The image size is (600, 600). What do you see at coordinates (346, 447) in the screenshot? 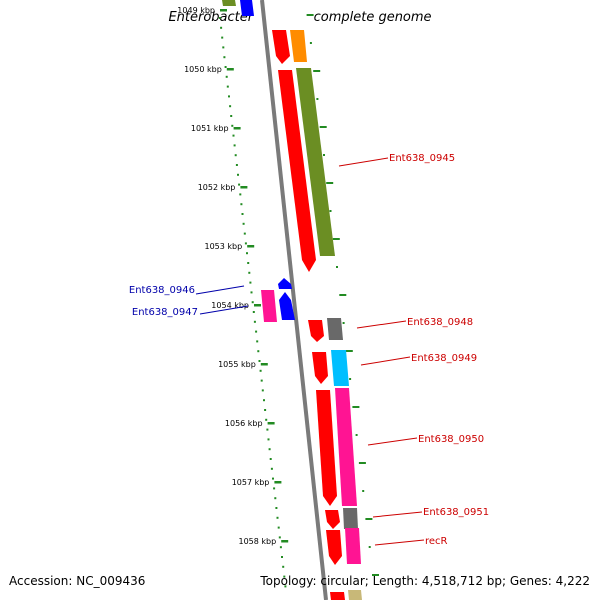
I see `gene-arrow-ent638-0950-pink` at bounding box center [346, 447].